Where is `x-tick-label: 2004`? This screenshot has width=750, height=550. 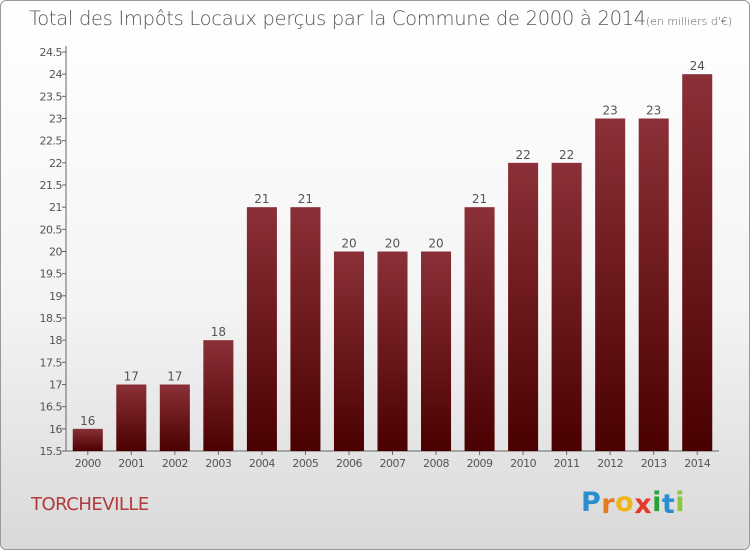
x-tick-label: 2004 is located at coordinates (262, 463).